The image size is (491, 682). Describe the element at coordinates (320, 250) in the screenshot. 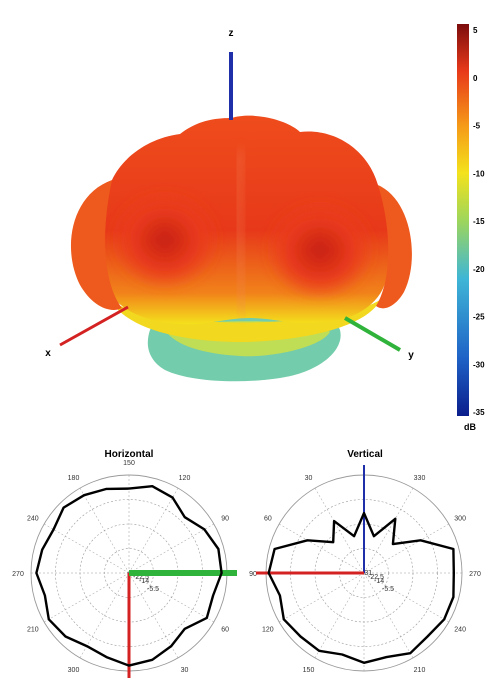

I see `surface-right-lobe-shade` at that location.